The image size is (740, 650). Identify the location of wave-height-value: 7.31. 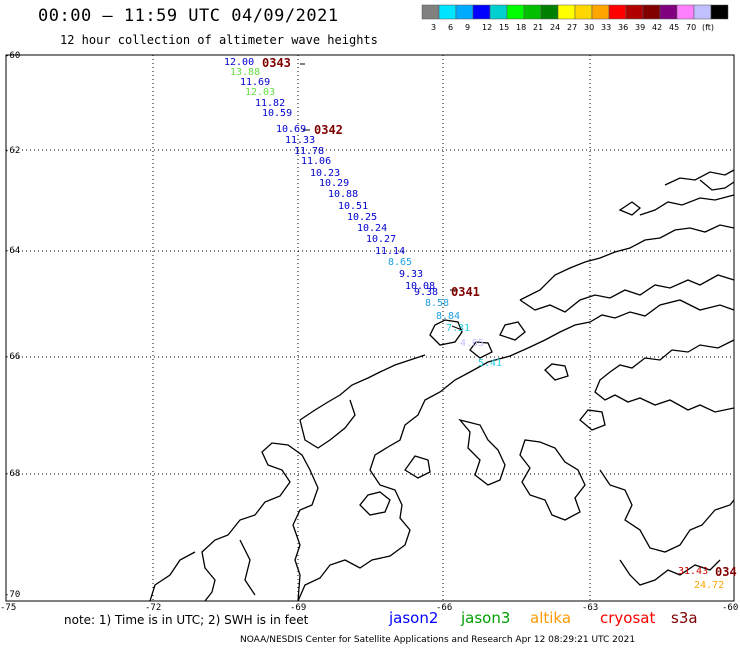
(458, 328).